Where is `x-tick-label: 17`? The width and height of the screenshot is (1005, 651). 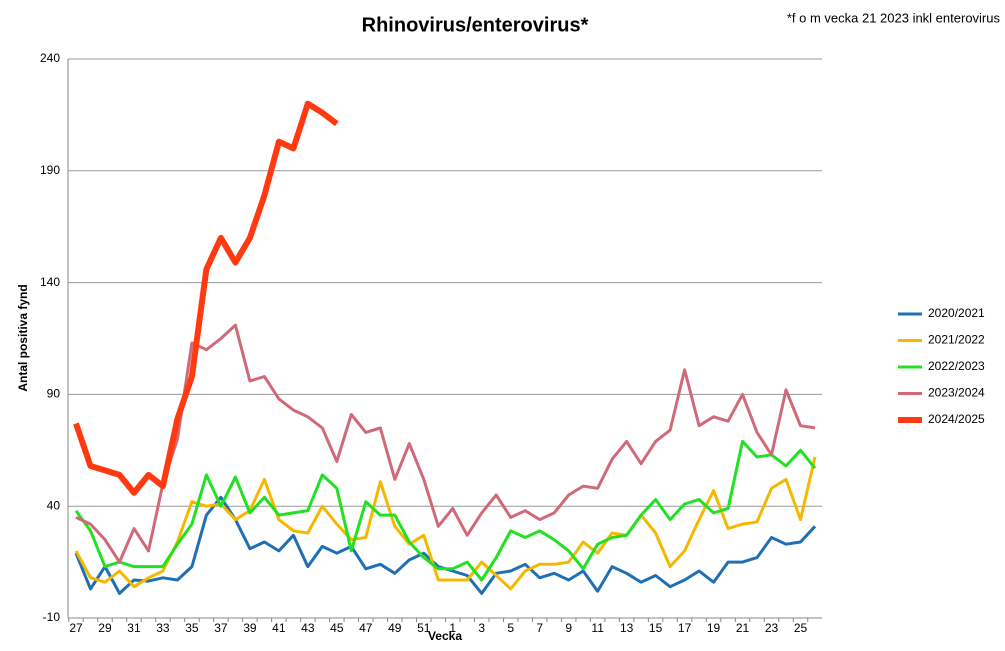
x-tick-label: 17 is located at coordinates (685, 628).